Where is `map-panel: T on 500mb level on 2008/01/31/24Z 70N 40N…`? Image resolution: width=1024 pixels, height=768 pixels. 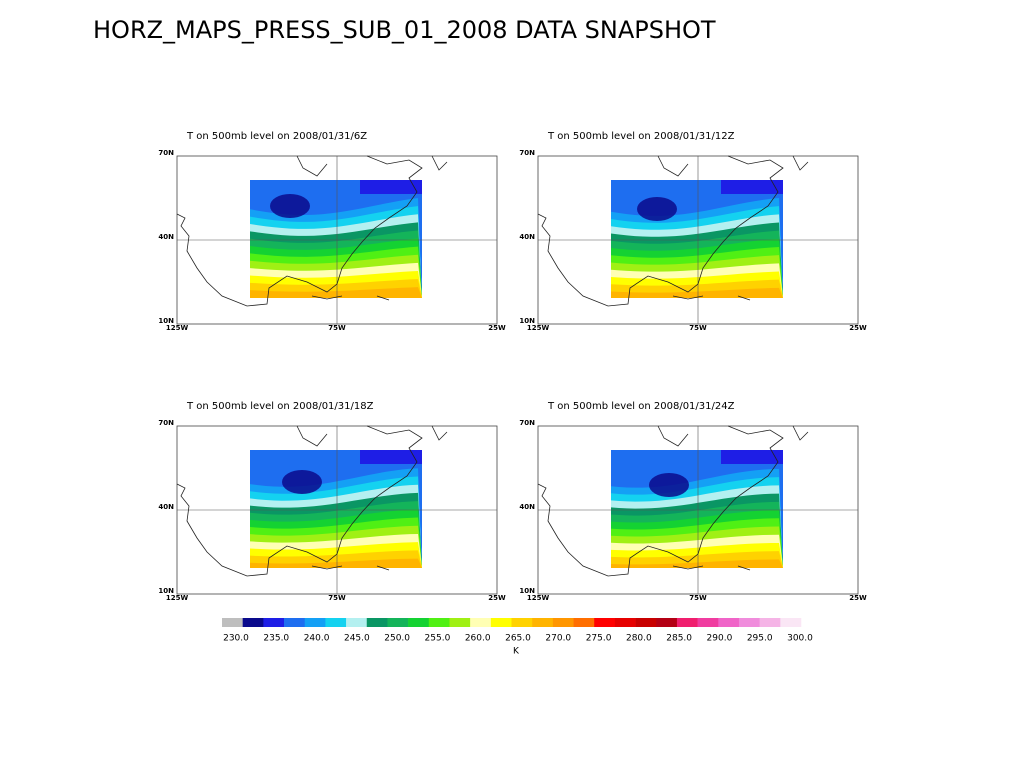
map-panel: T on 500mb level on 2008/01/31/24Z 70N 40N… is located at coordinates (693, 501).